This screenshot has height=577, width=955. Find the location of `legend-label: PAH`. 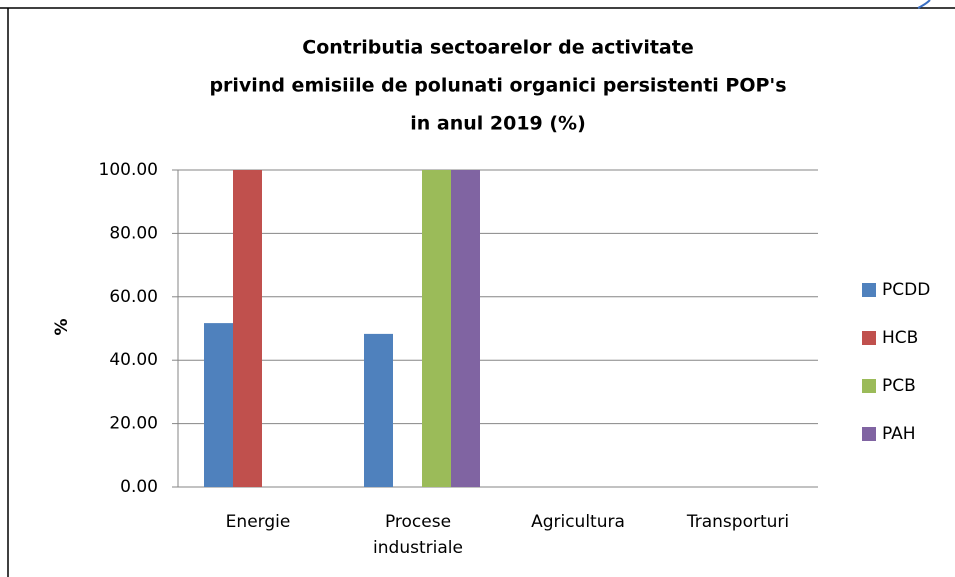

legend-label: PAH is located at coordinates (899, 434).